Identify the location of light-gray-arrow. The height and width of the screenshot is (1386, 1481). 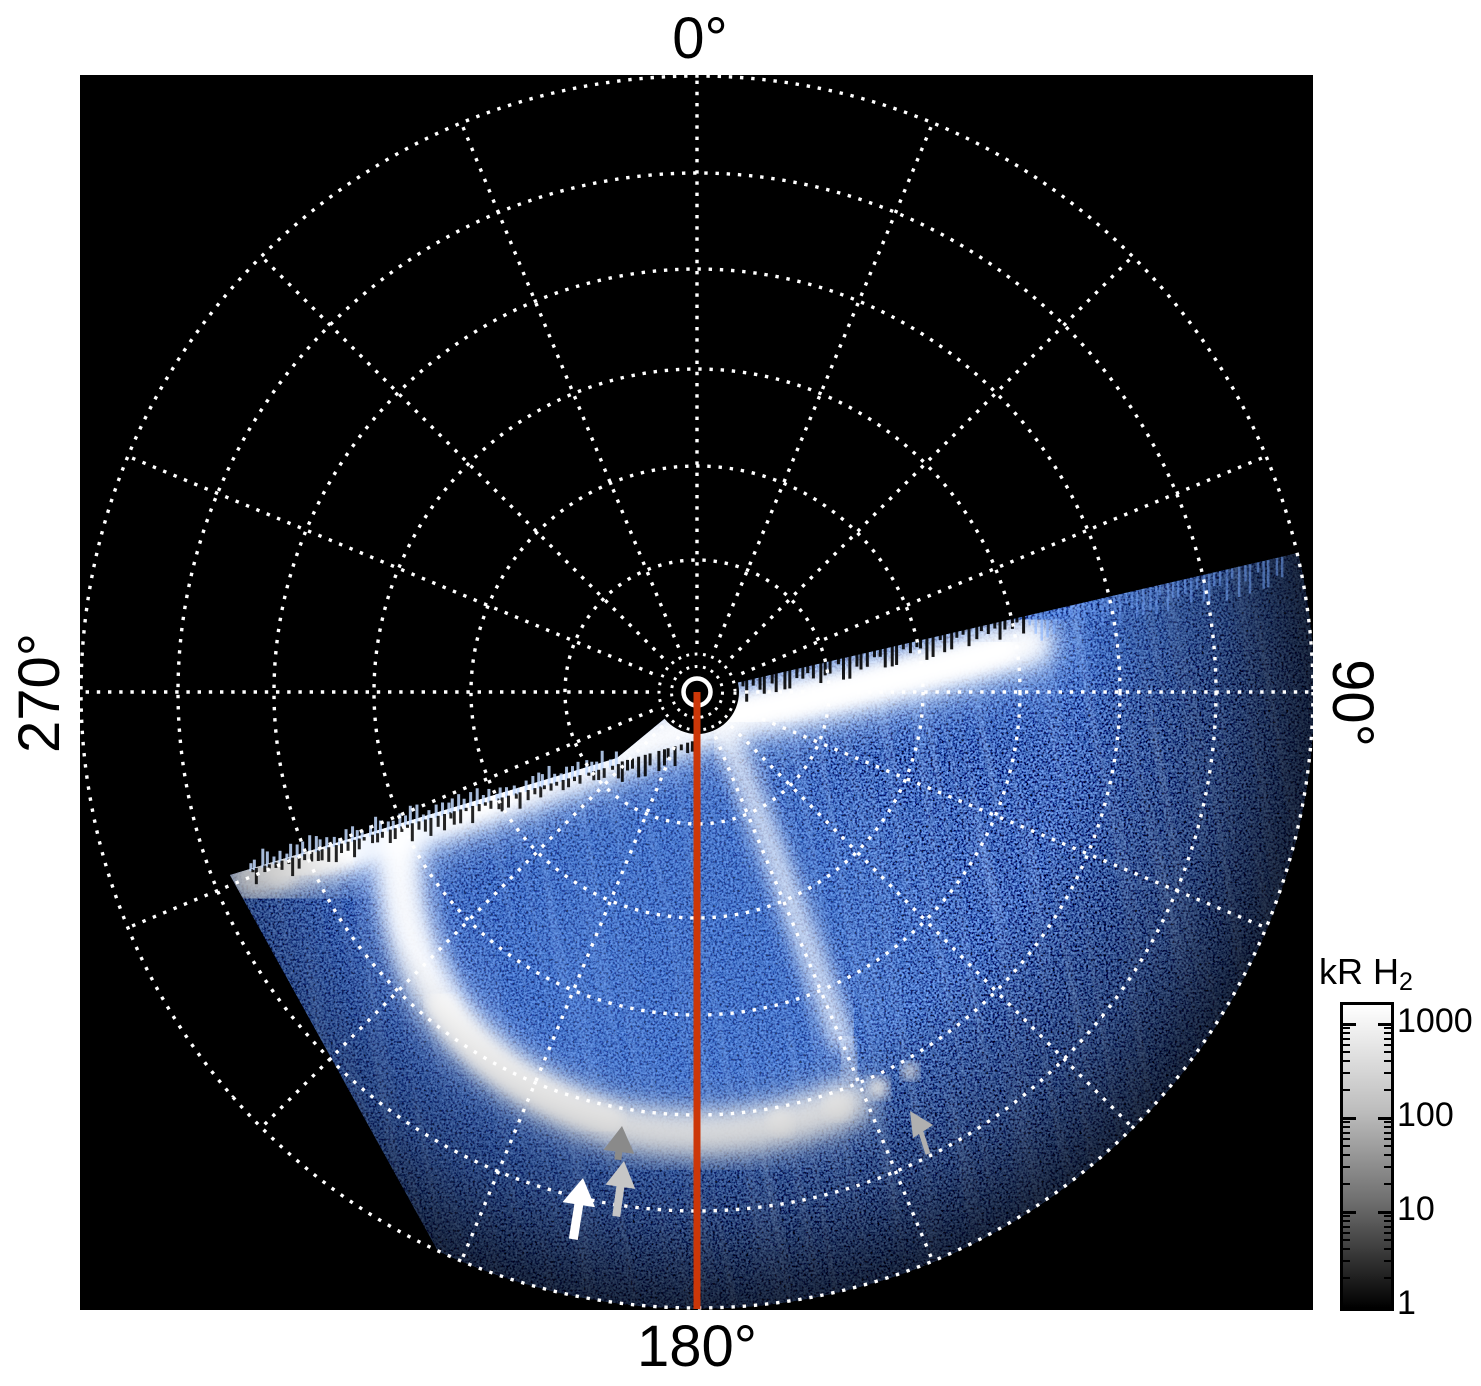
(620, 1189).